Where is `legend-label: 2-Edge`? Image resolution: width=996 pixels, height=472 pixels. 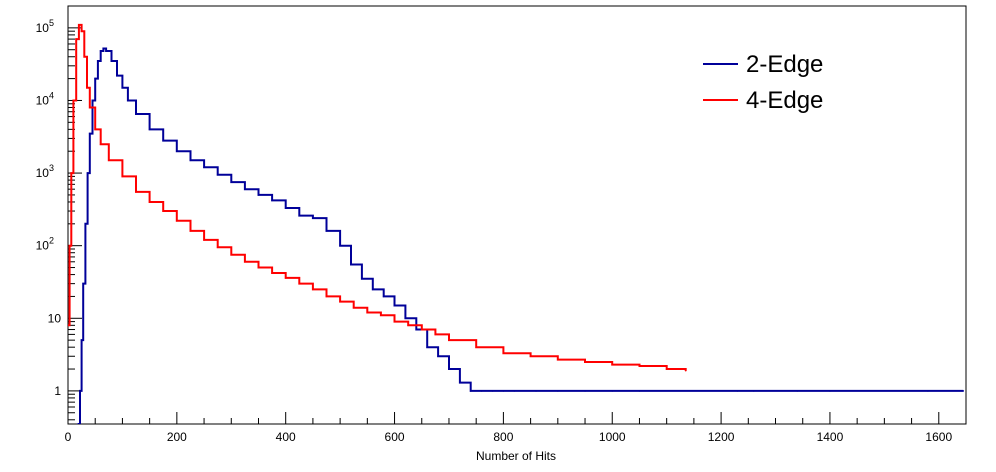 legend-label: 2-Edge is located at coordinates (784, 64).